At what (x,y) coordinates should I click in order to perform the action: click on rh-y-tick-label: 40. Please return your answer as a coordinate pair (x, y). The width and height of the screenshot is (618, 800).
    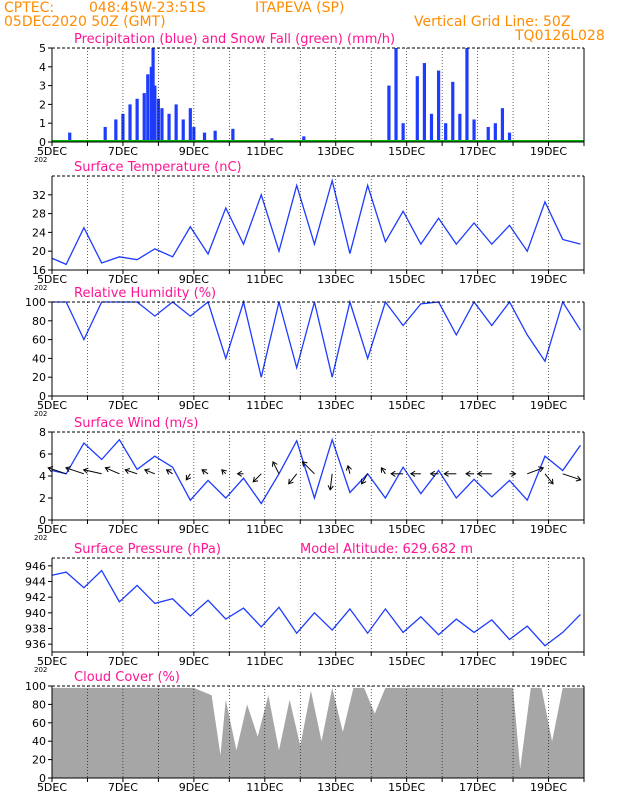
    Looking at the image, I should click on (39, 358).